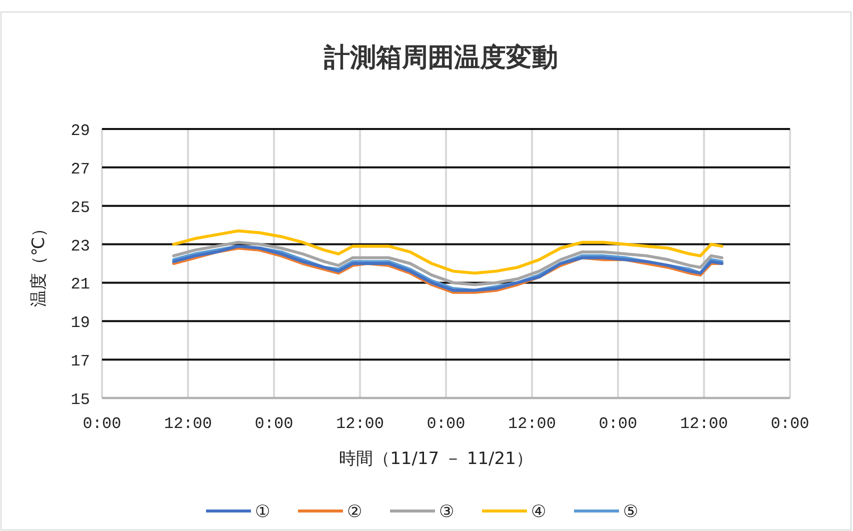  I want to click on legend-label: ①, so click(262, 512).